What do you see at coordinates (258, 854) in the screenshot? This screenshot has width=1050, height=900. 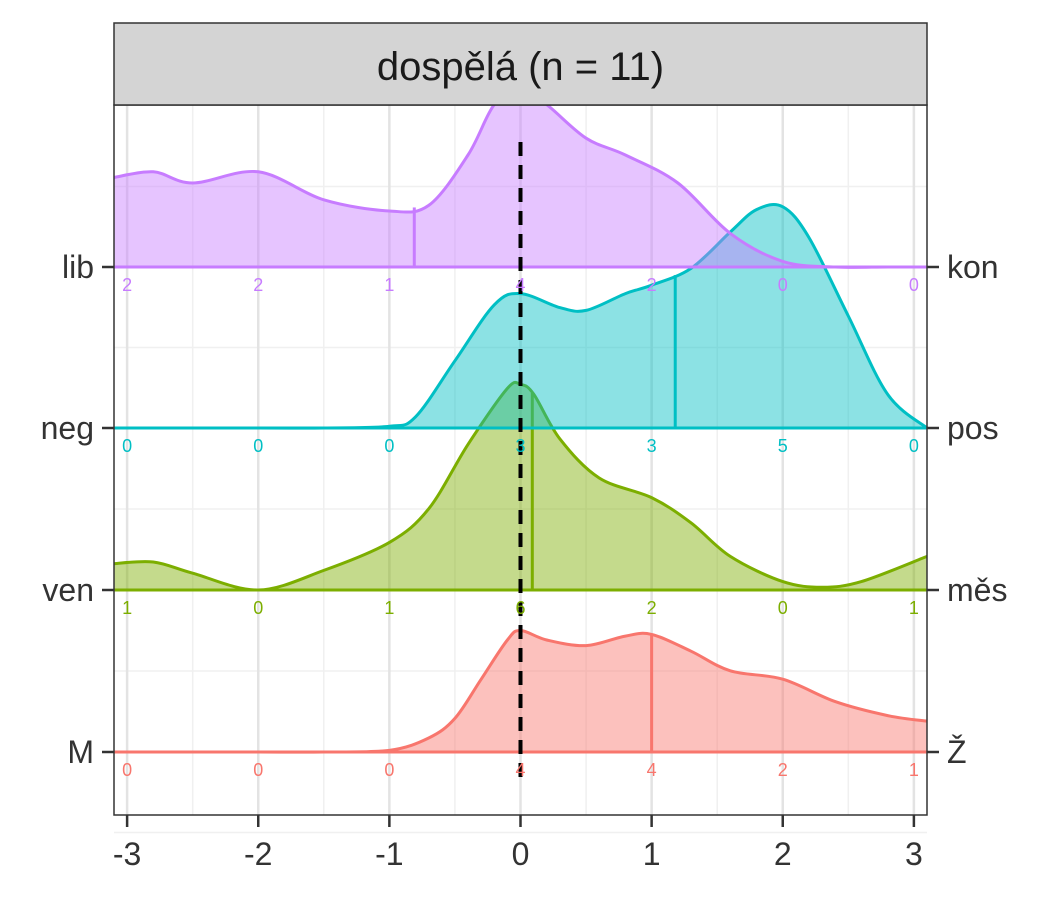 I see `x-tick-label: -2` at bounding box center [258, 854].